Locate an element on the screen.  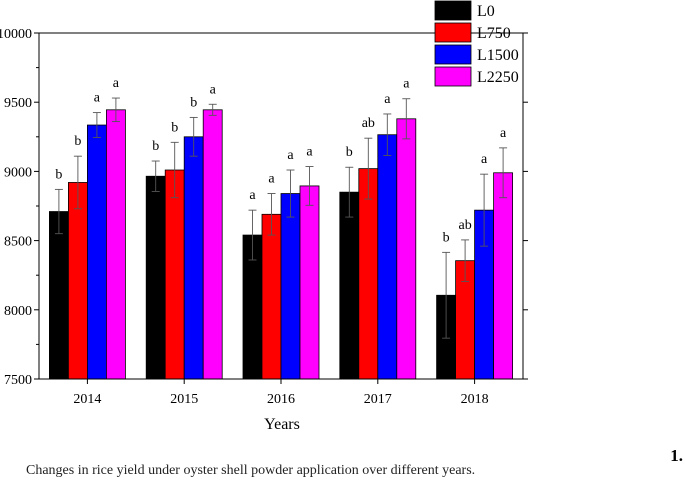
legend: L0 L750 L1500 L2250 is located at coordinates (476, 43).